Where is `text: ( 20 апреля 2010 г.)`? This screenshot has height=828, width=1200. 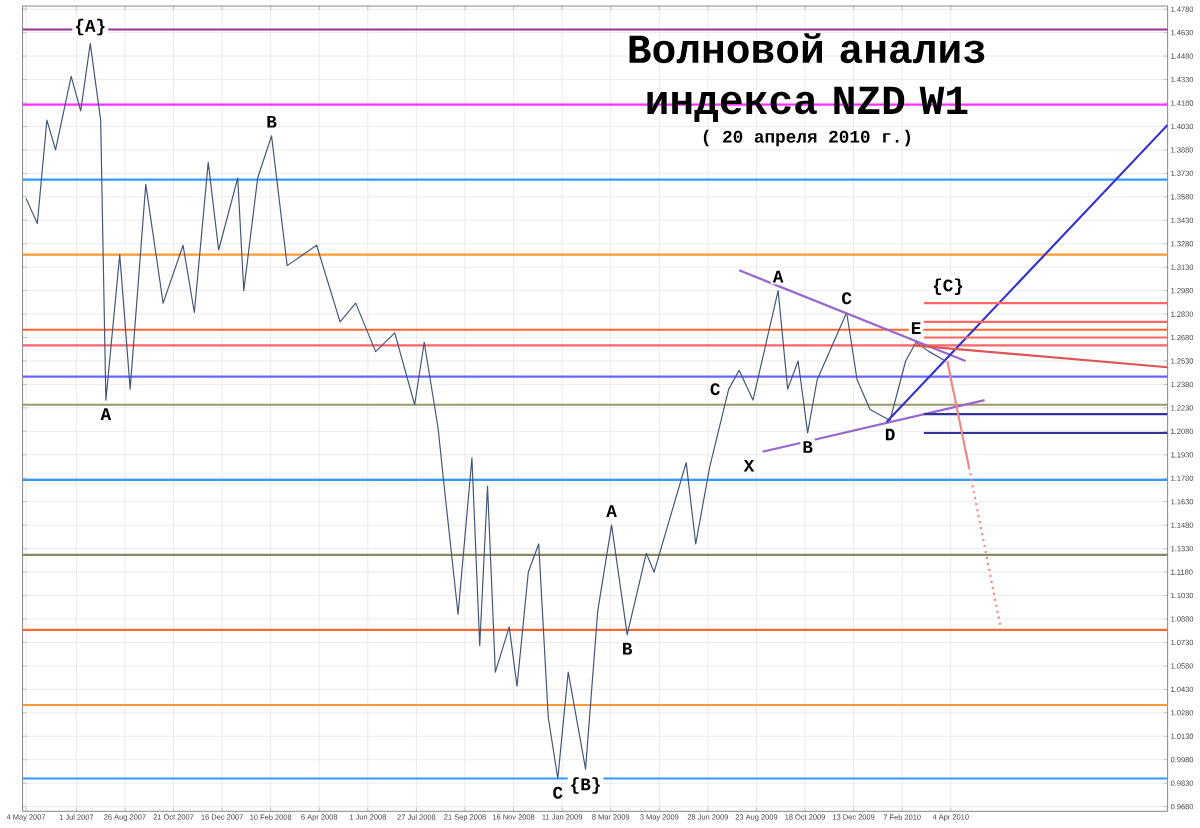 text: ( 20 апреля 2010 г.) is located at coordinates (806, 138).